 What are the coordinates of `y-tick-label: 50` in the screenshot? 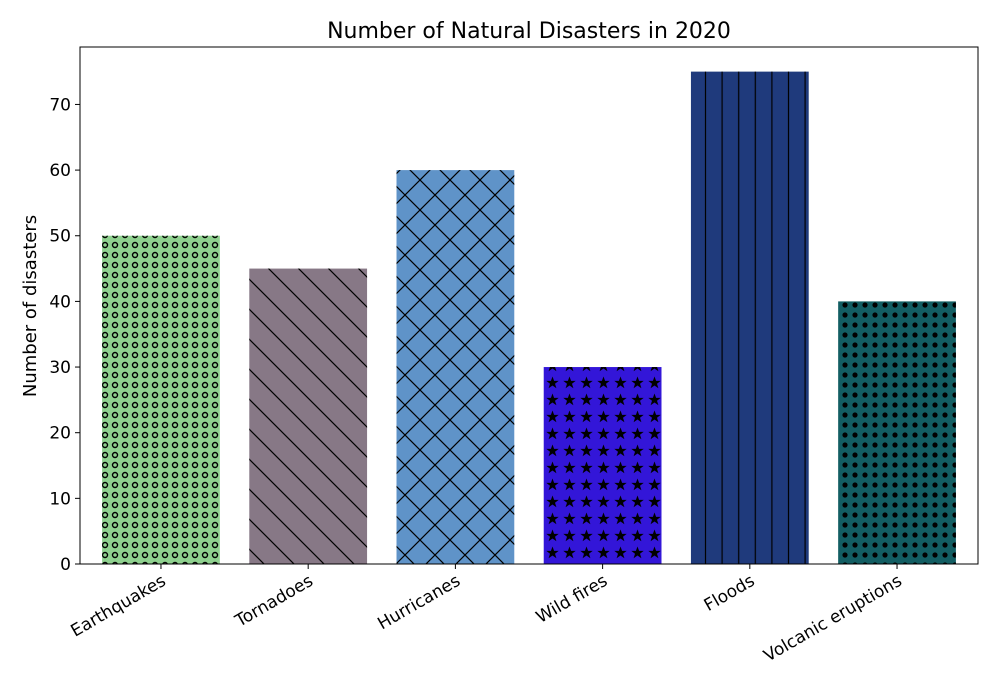 It's located at (60, 237).